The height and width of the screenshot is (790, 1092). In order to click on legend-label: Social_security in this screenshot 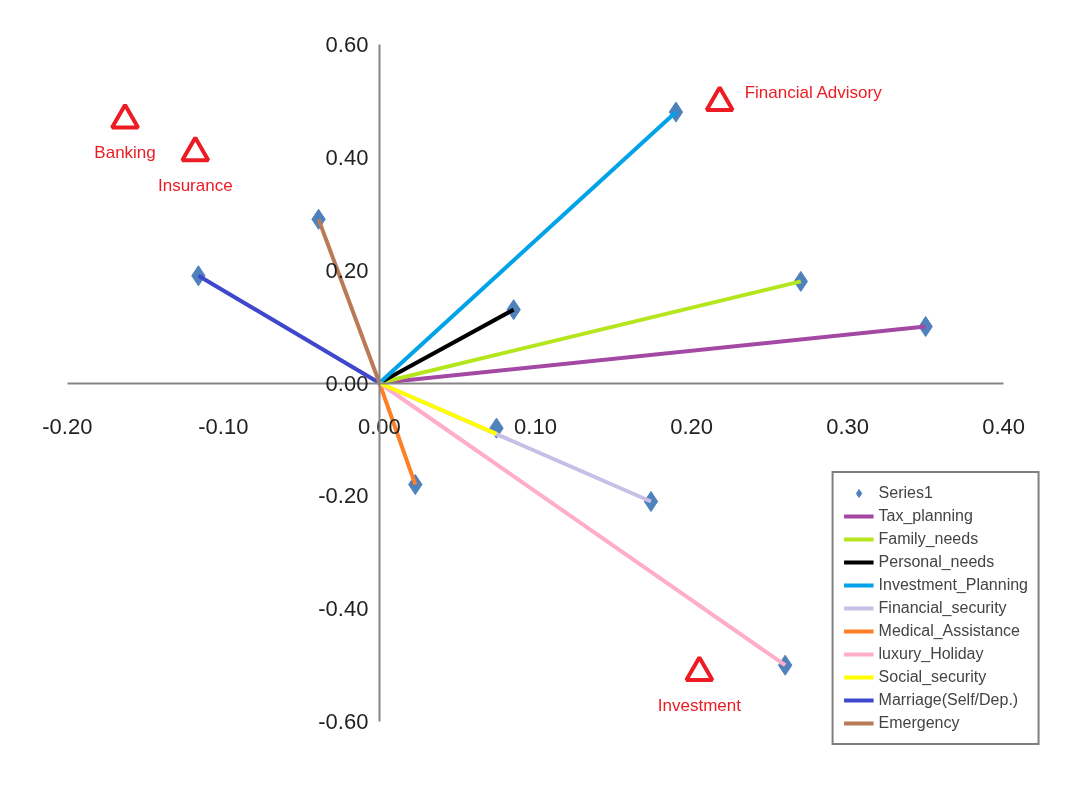, I will do `click(932, 677)`.